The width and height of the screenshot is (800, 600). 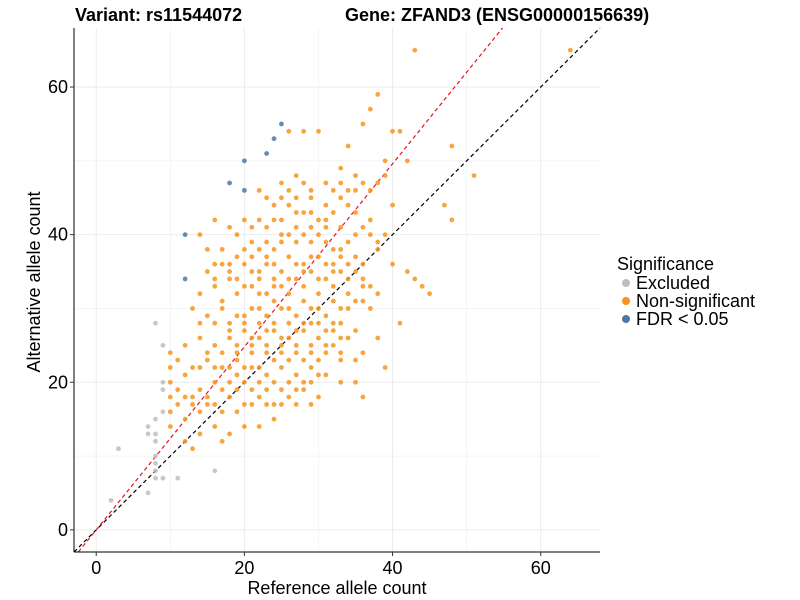 I want to click on x-tick-label: 60, so click(x=541, y=568).